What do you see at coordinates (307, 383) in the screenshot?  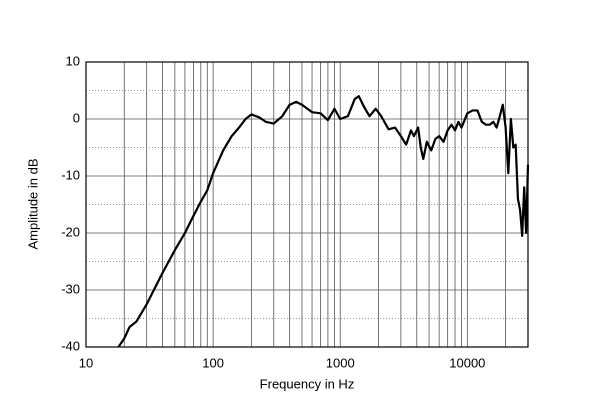 I see `x-axis-label: Frequency in Hz` at bounding box center [307, 383].